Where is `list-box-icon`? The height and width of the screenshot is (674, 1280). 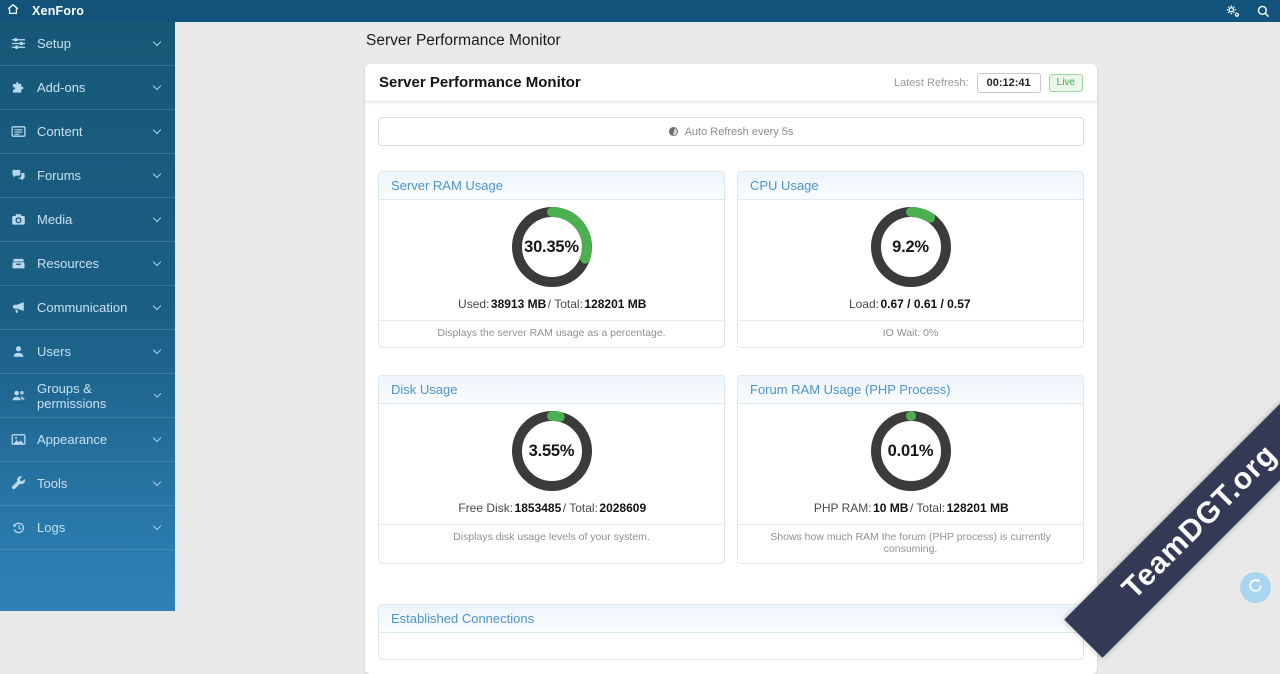
list-box-icon is located at coordinates (18, 132).